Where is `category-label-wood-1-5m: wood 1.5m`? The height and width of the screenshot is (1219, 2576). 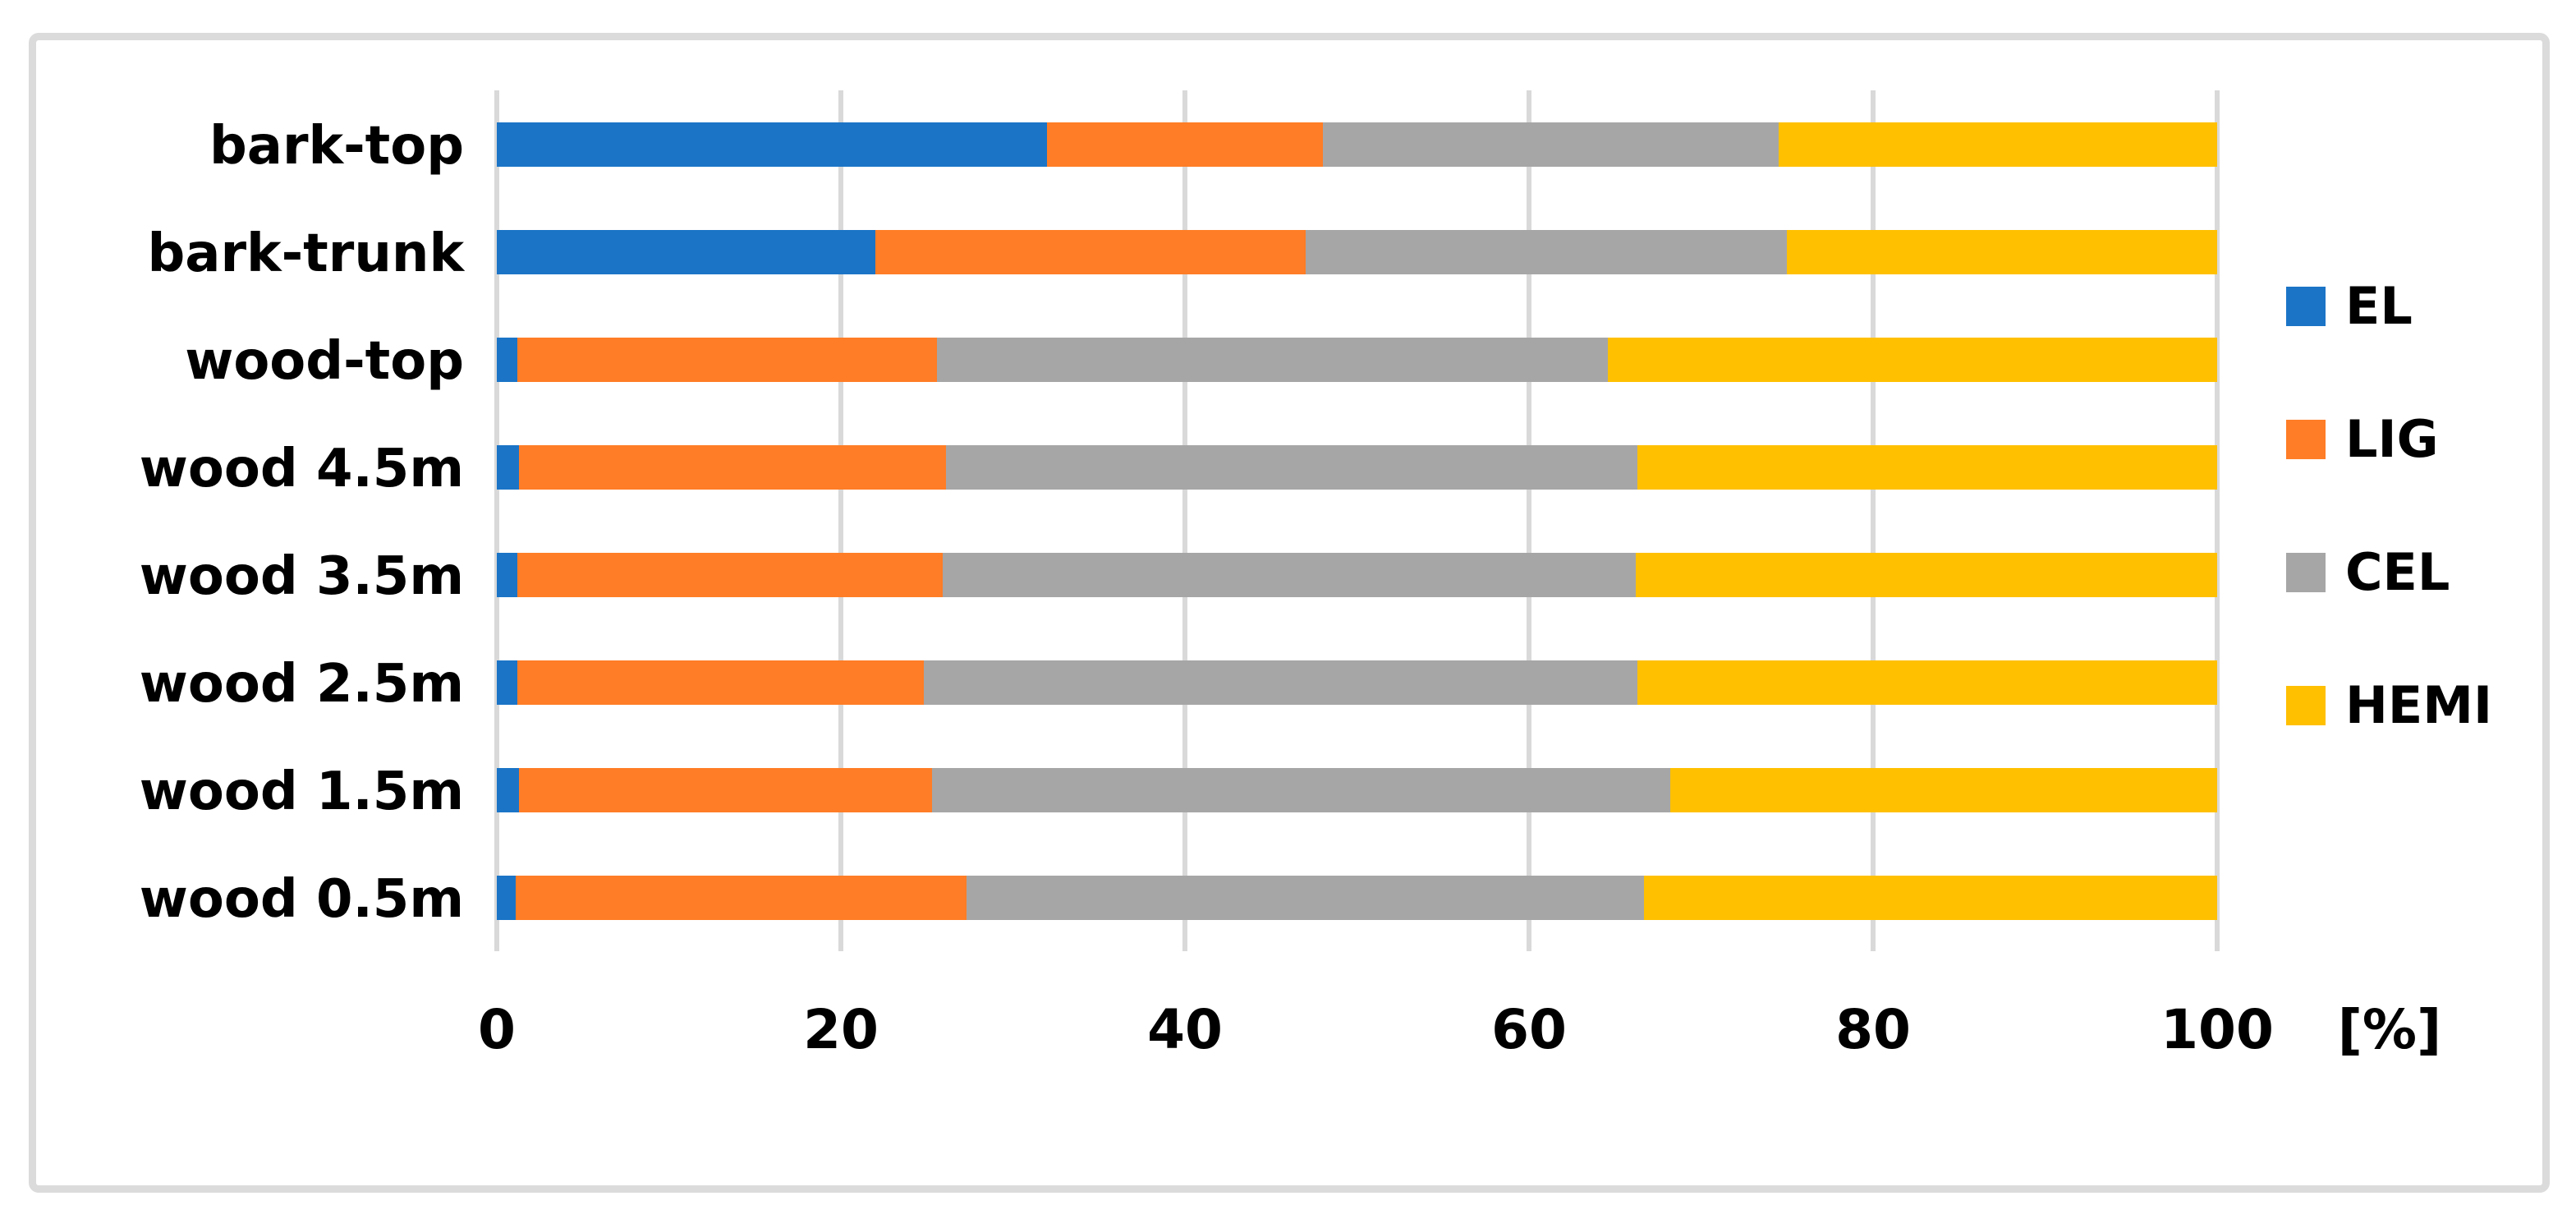 category-label-wood-1-5m: wood 1.5m is located at coordinates (301, 791).